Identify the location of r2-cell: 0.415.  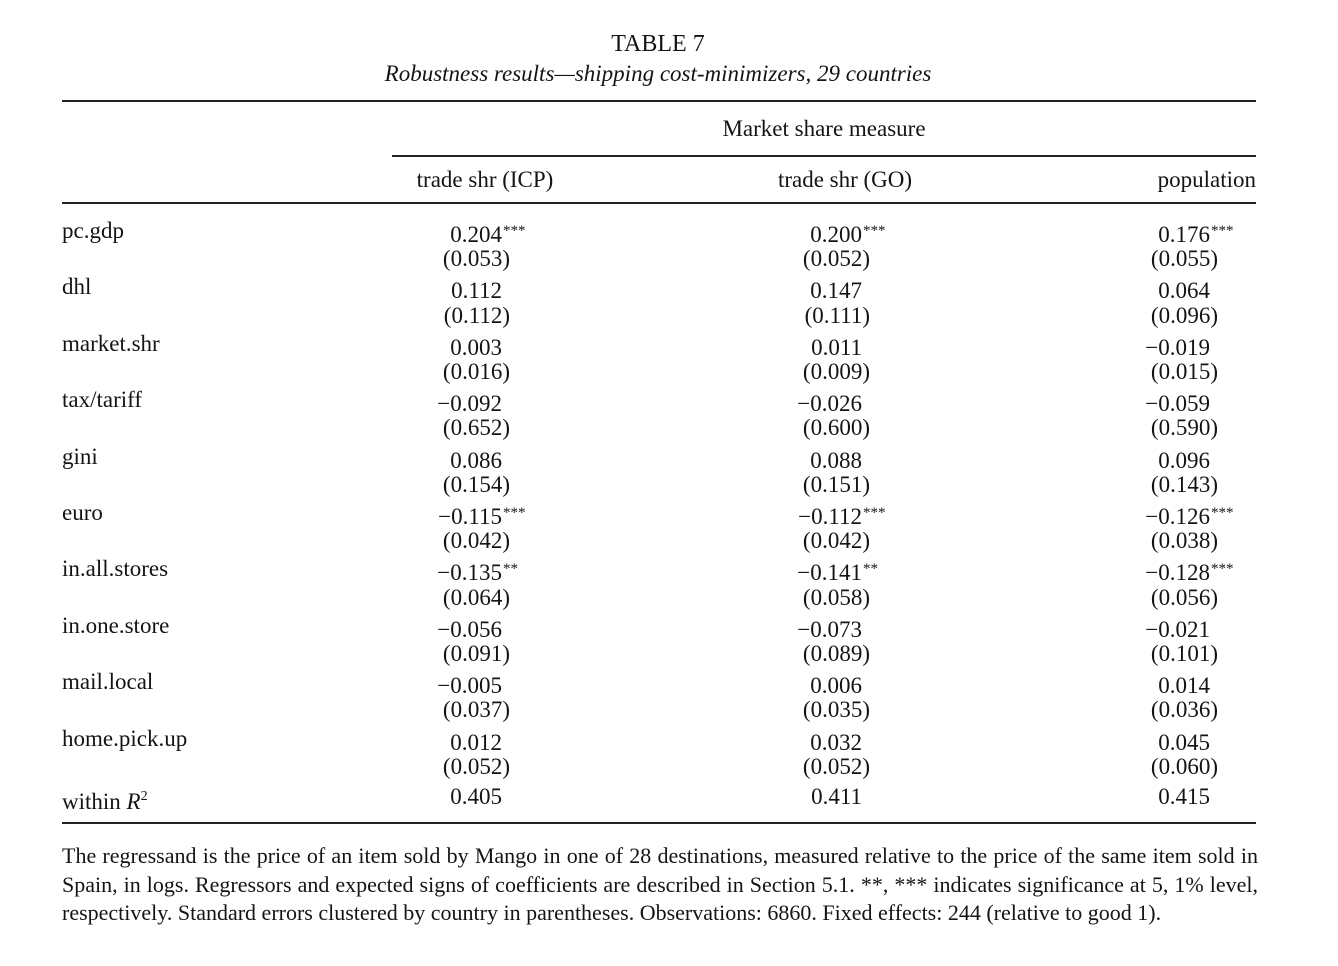
(1172, 797).